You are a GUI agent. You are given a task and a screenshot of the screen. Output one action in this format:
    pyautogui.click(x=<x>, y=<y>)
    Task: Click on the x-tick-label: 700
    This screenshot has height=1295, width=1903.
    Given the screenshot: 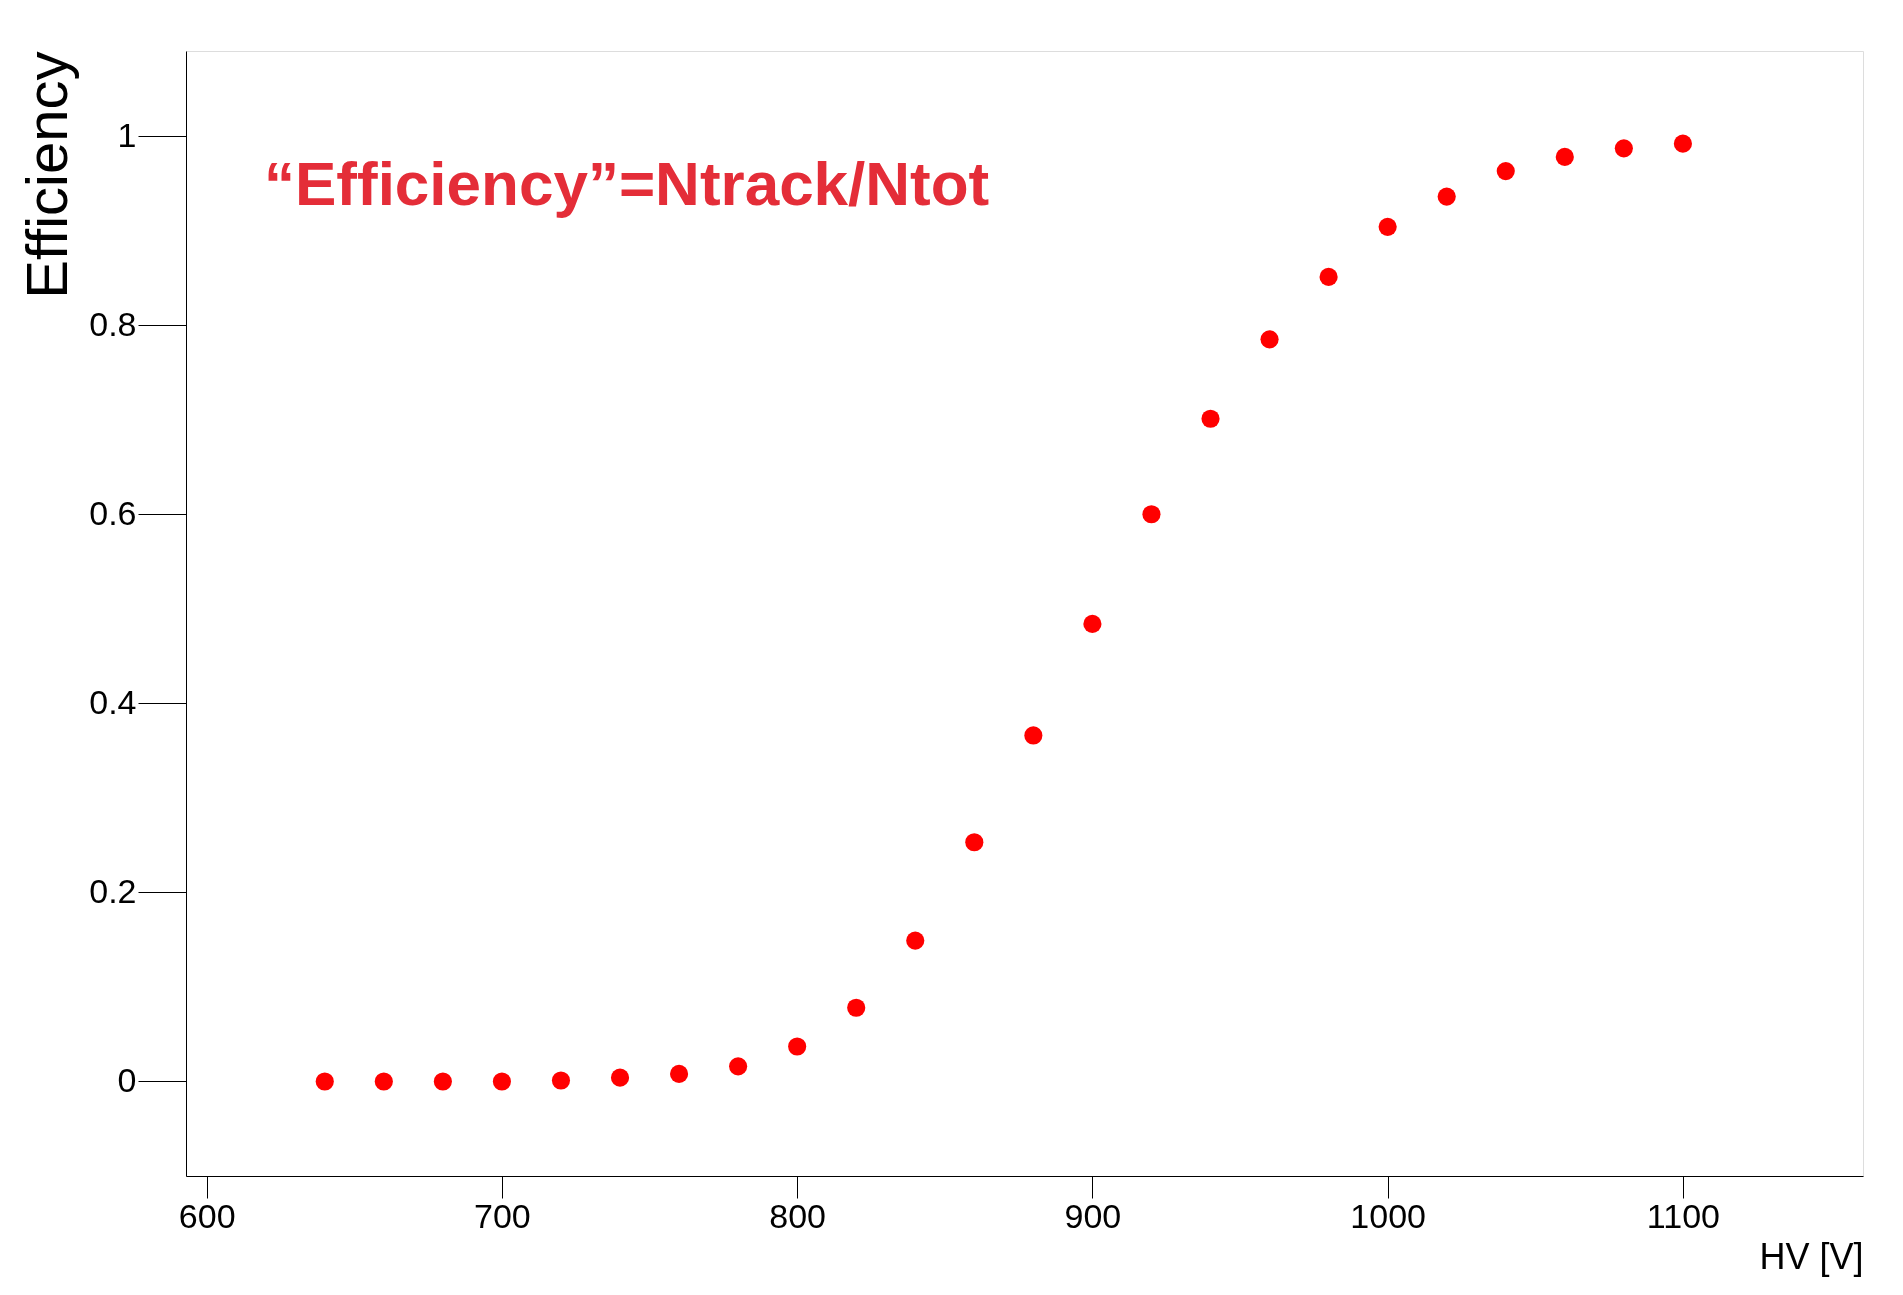 What is the action you would take?
    pyautogui.click(x=502, y=1215)
    